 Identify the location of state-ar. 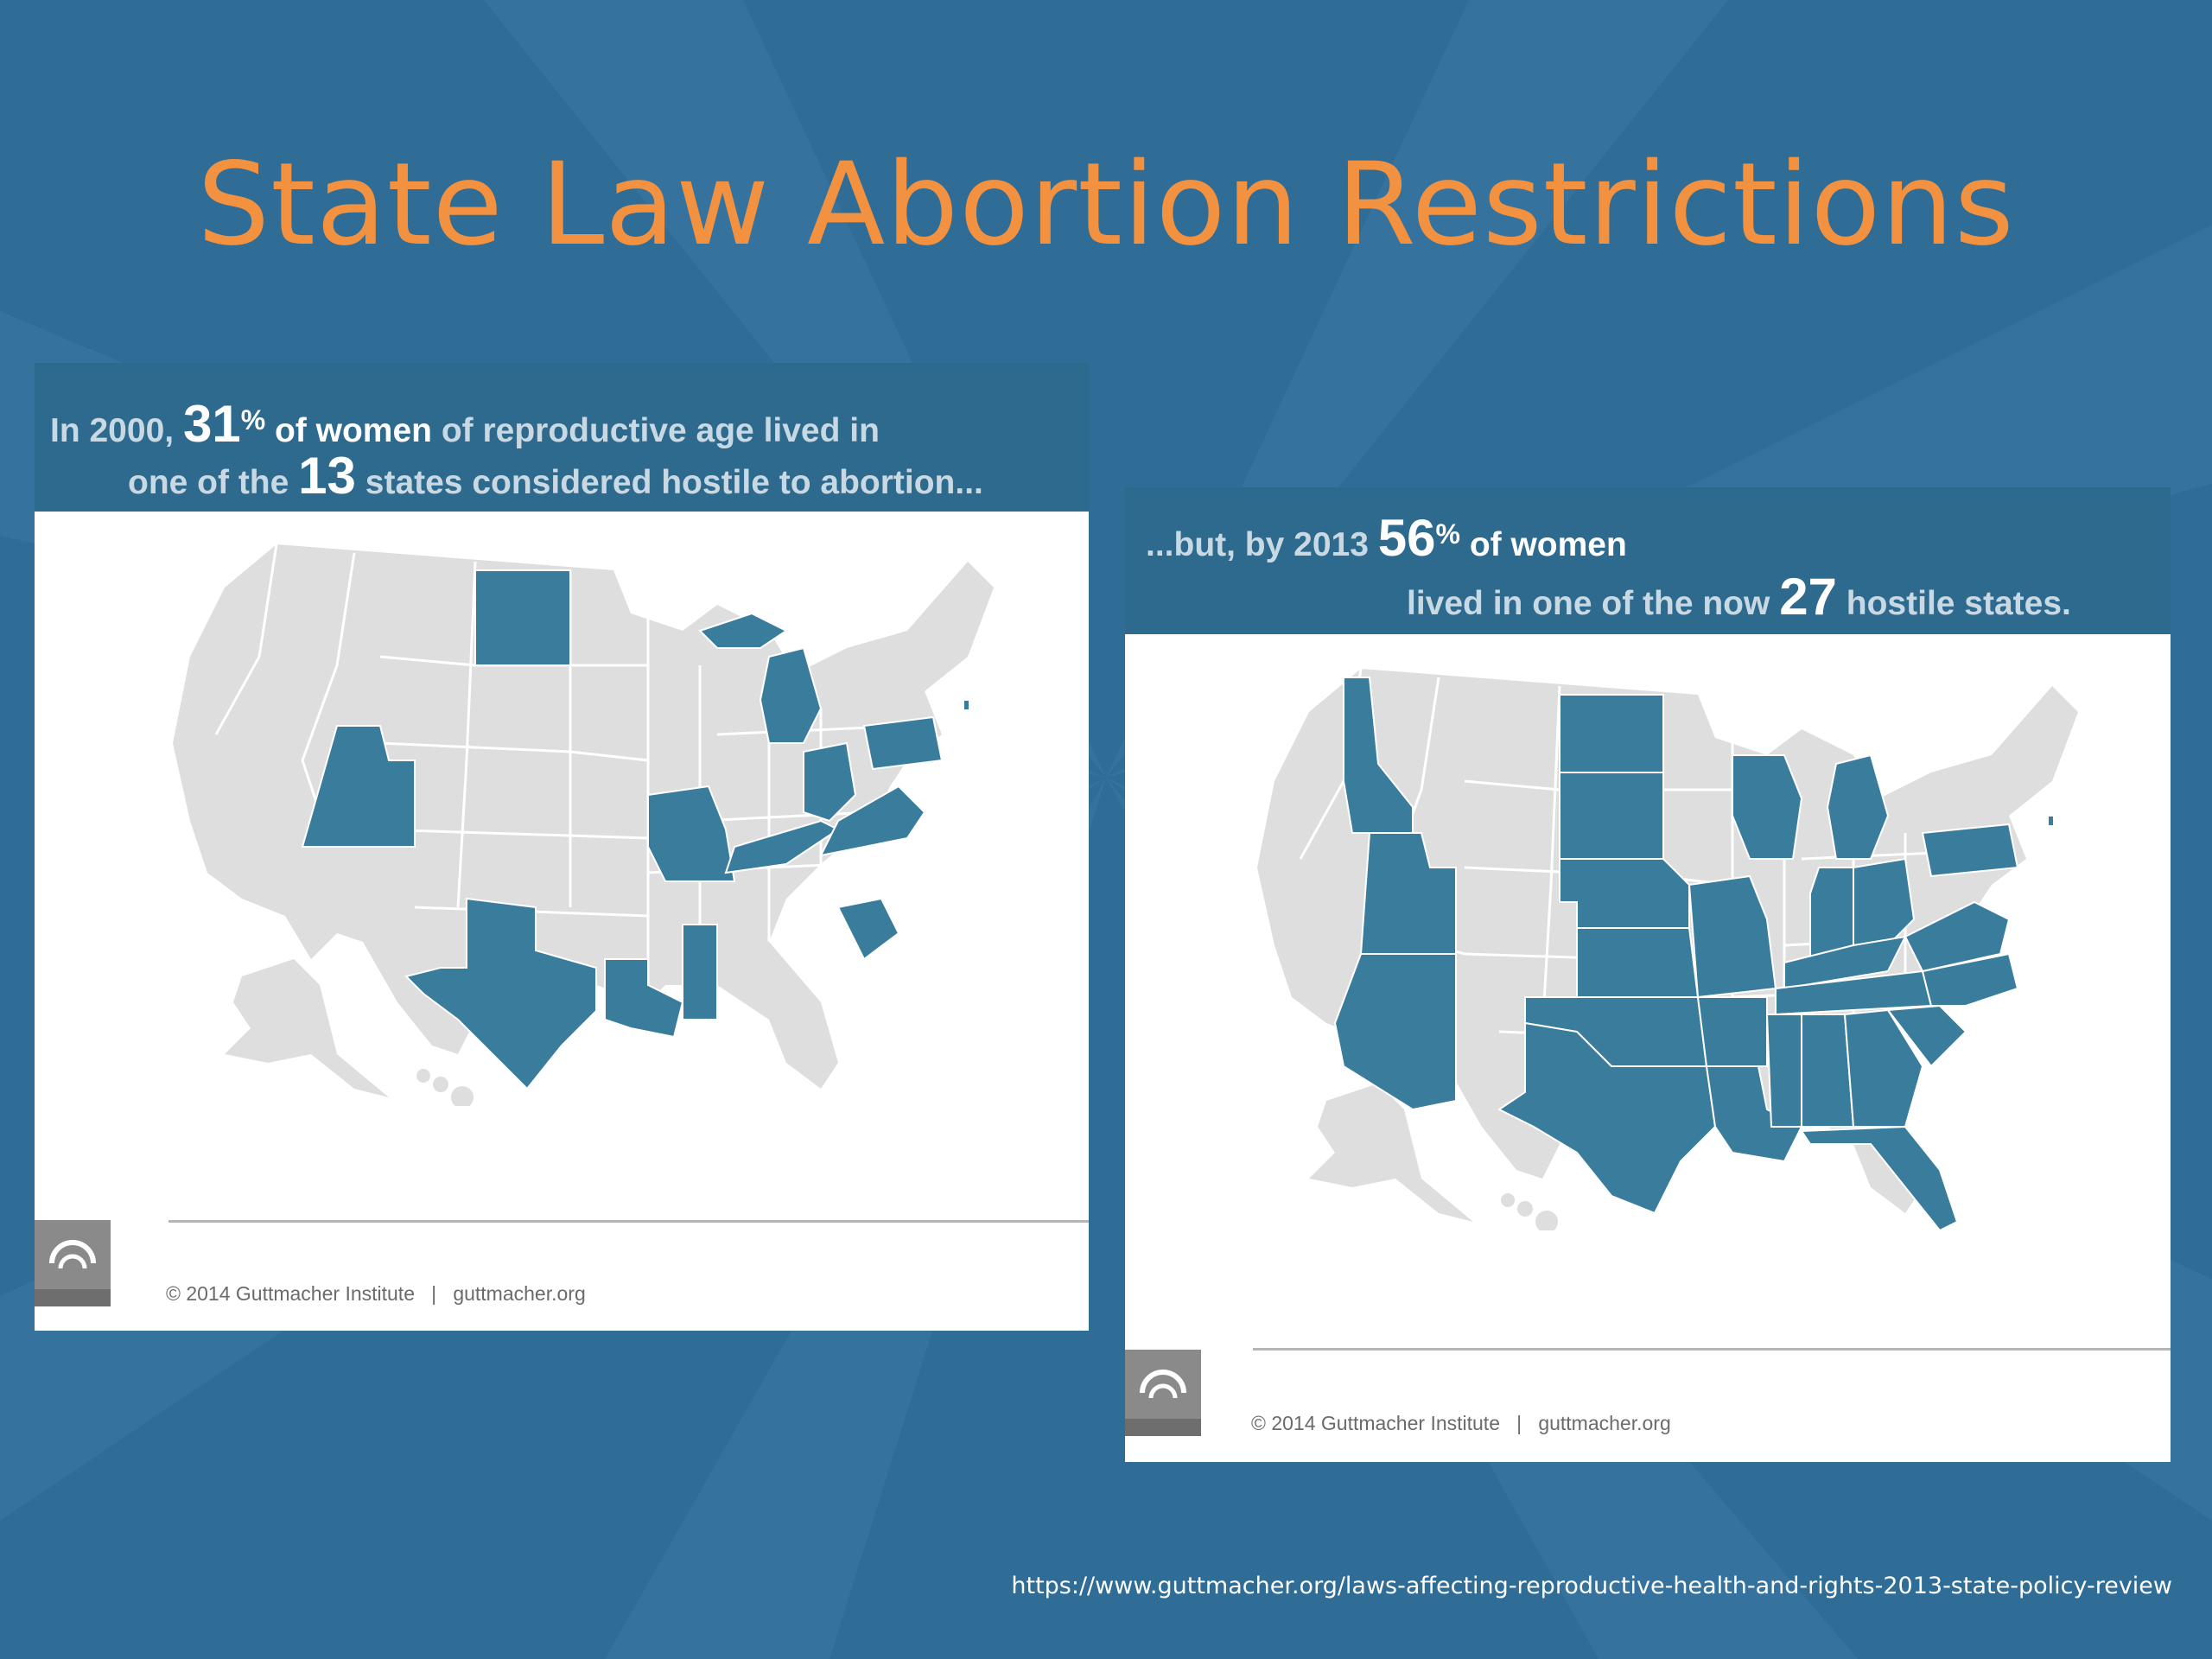
(1732, 1031).